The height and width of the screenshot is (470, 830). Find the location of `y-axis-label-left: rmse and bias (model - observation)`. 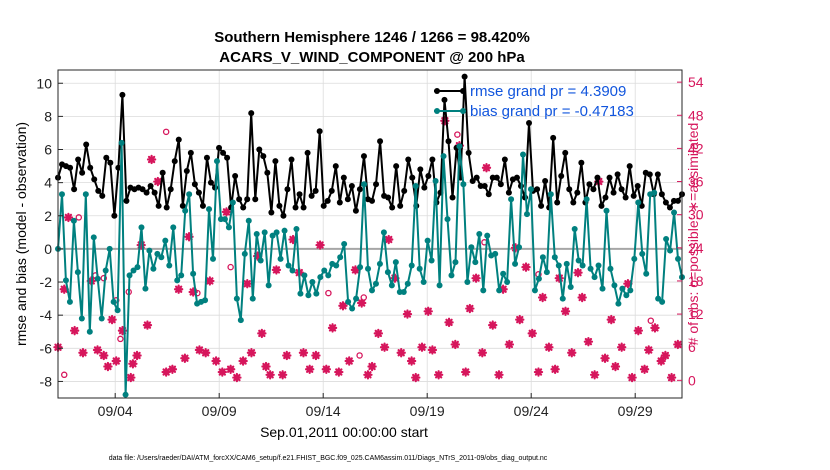

y-axis-label-left: rmse and bias (model - observation) is located at coordinates (21, 234).